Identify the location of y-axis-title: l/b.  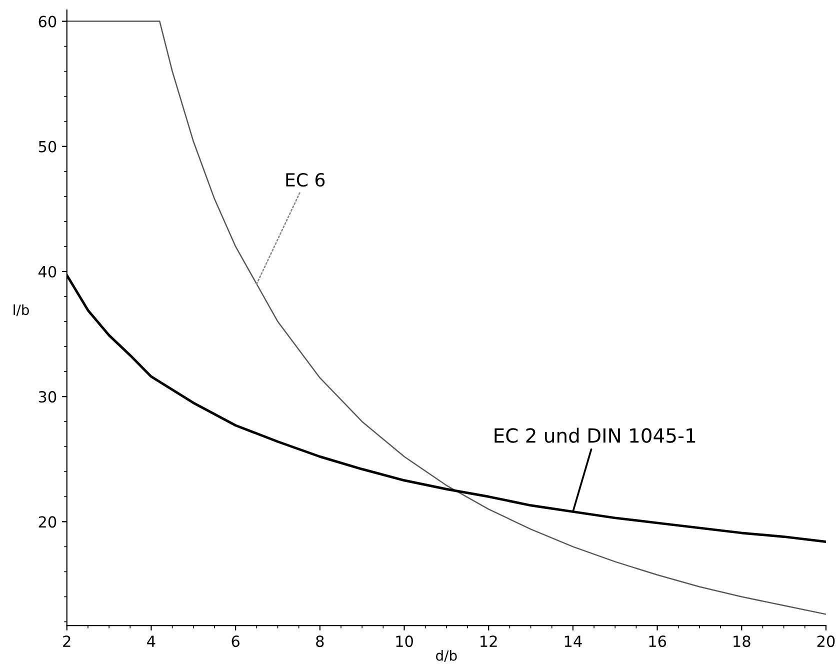
(21, 310).